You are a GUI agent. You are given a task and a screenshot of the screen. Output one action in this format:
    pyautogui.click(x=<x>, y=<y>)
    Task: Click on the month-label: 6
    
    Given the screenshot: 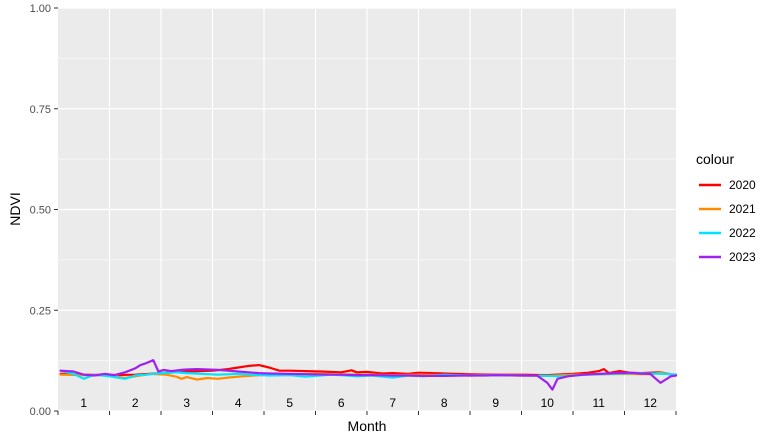 What is the action you would take?
    pyautogui.click(x=341, y=403)
    